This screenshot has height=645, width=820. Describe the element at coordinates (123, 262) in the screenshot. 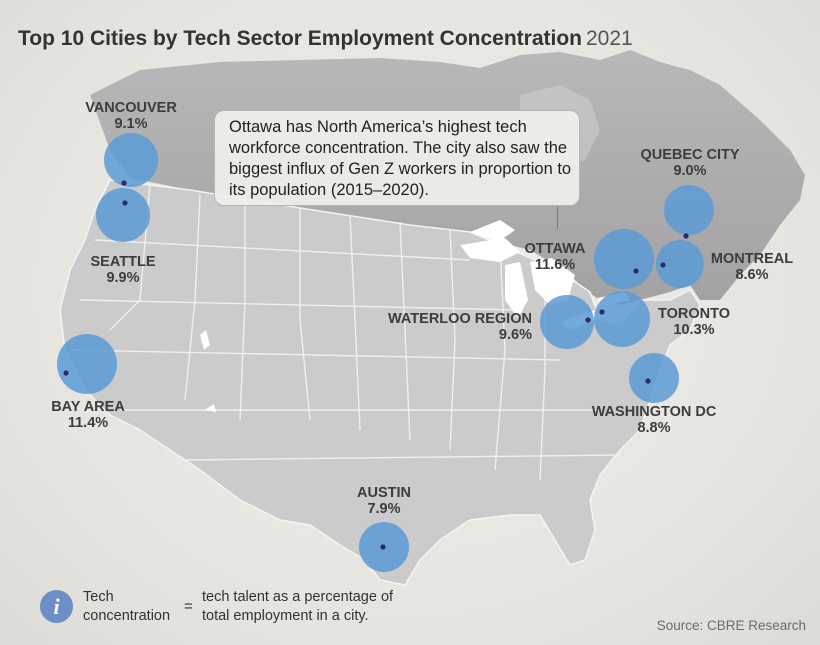

I see `city-name: SEATTLE` at that location.